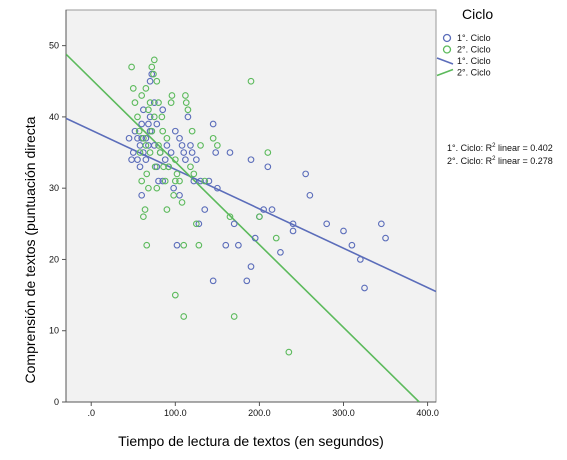 The width and height of the screenshot is (567, 460). Describe the element at coordinates (54, 188) in the screenshot. I see `y-tick-label: 30` at that location.